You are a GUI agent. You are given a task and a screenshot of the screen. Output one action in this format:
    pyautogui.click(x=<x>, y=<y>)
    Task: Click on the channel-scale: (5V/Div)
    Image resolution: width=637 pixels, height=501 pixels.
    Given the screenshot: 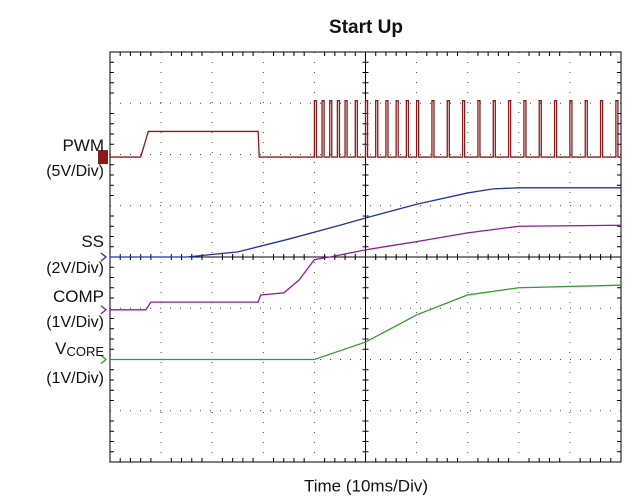 What is the action you would take?
    pyautogui.click(x=75, y=171)
    